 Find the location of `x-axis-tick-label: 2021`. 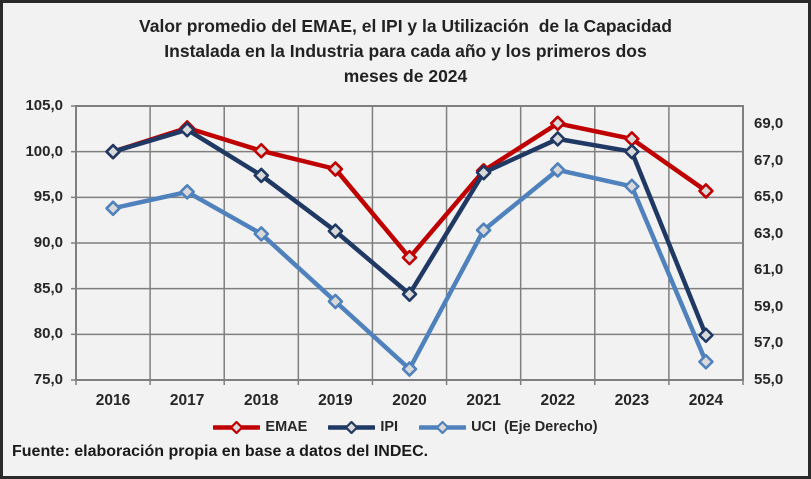

x-axis-tick-label: 2021 is located at coordinates (483, 400).